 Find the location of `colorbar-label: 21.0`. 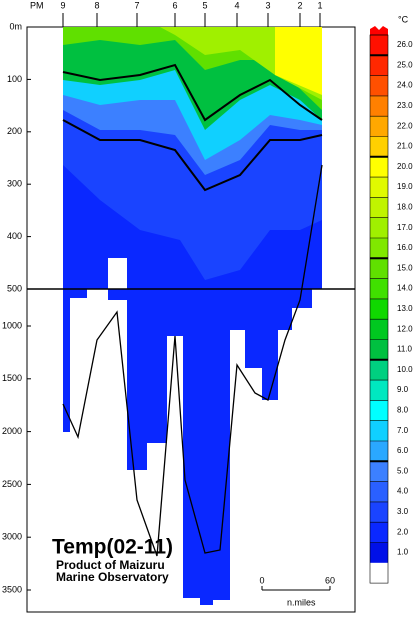

colorbar-label: 21.0 is located at coordinates (405, 146).